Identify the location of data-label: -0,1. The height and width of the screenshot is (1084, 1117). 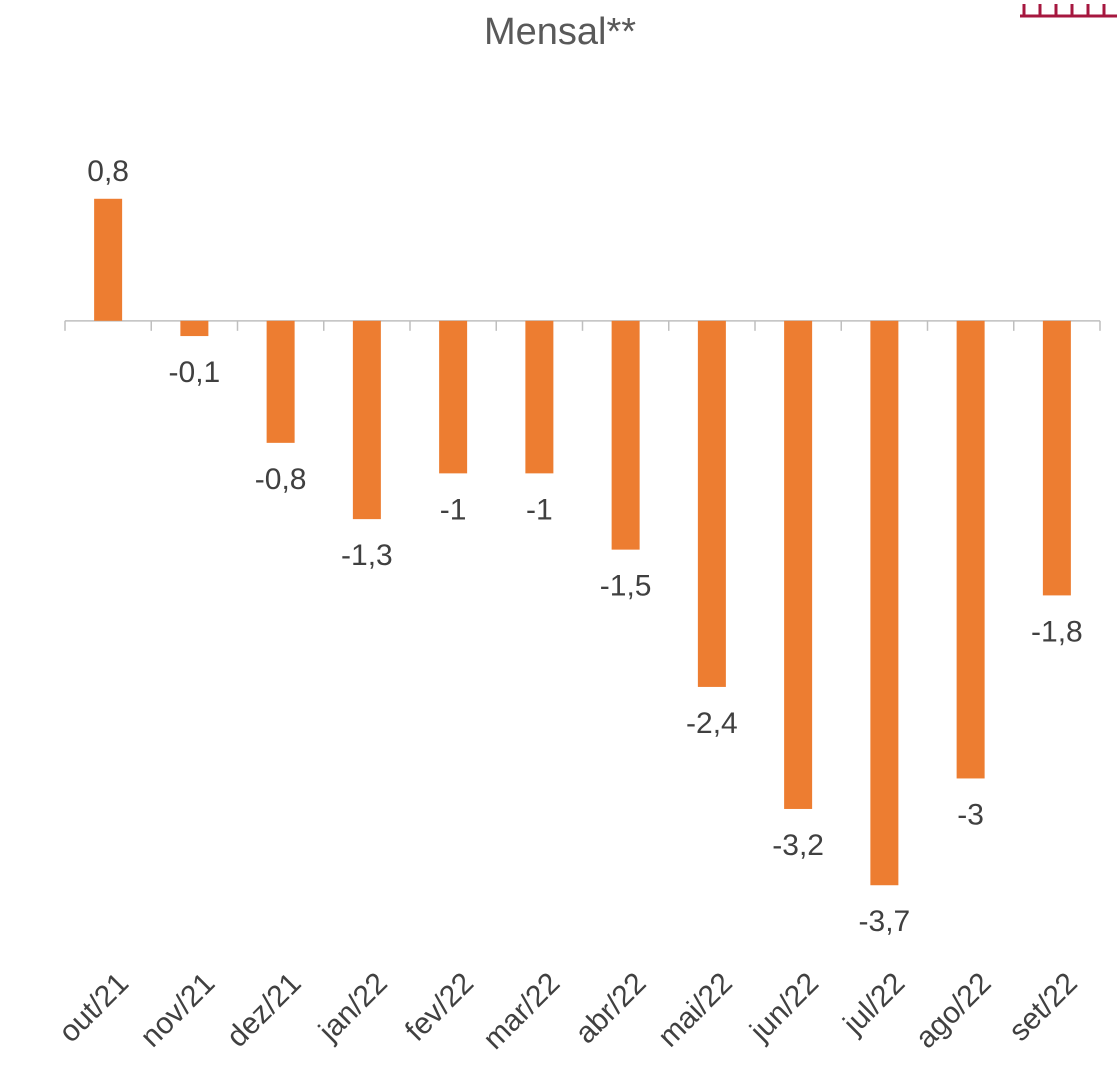
(195, 372).